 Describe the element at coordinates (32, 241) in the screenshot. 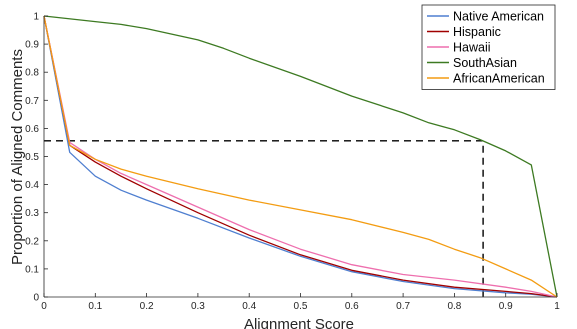

I see `y-tick-label: 0.2` at that location.